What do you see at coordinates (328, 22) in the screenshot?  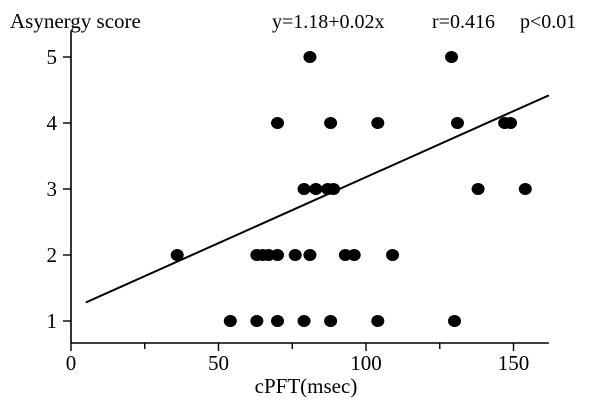 I see `regression-equation: y=1.18+0.02x` at bounding box center [328, 22].